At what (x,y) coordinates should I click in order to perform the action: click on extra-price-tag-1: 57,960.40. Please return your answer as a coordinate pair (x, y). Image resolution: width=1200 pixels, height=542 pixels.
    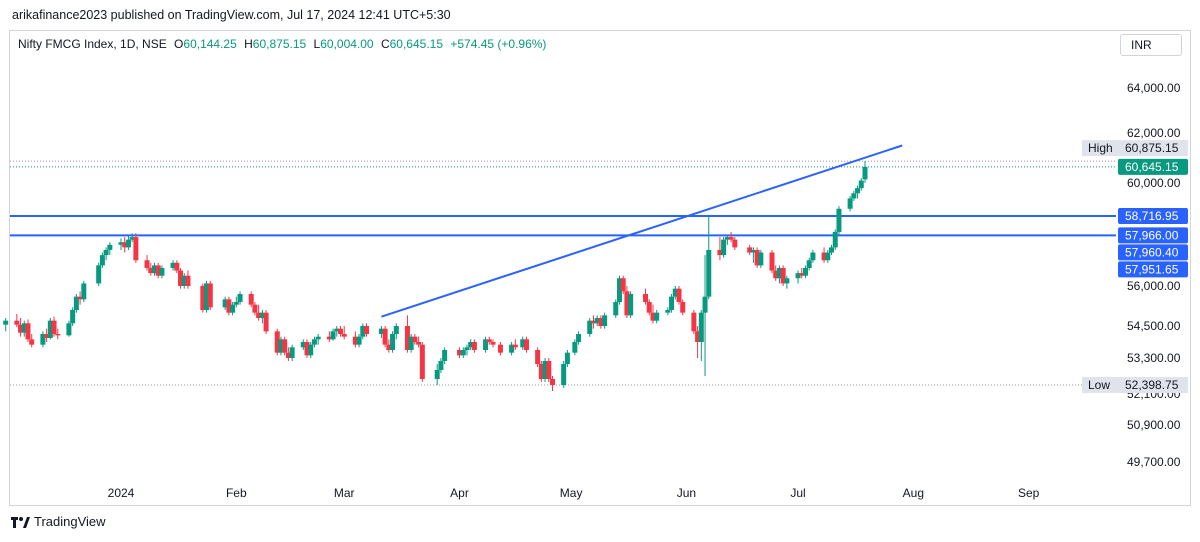
    Looking at the image, I should click on (1153, 252).